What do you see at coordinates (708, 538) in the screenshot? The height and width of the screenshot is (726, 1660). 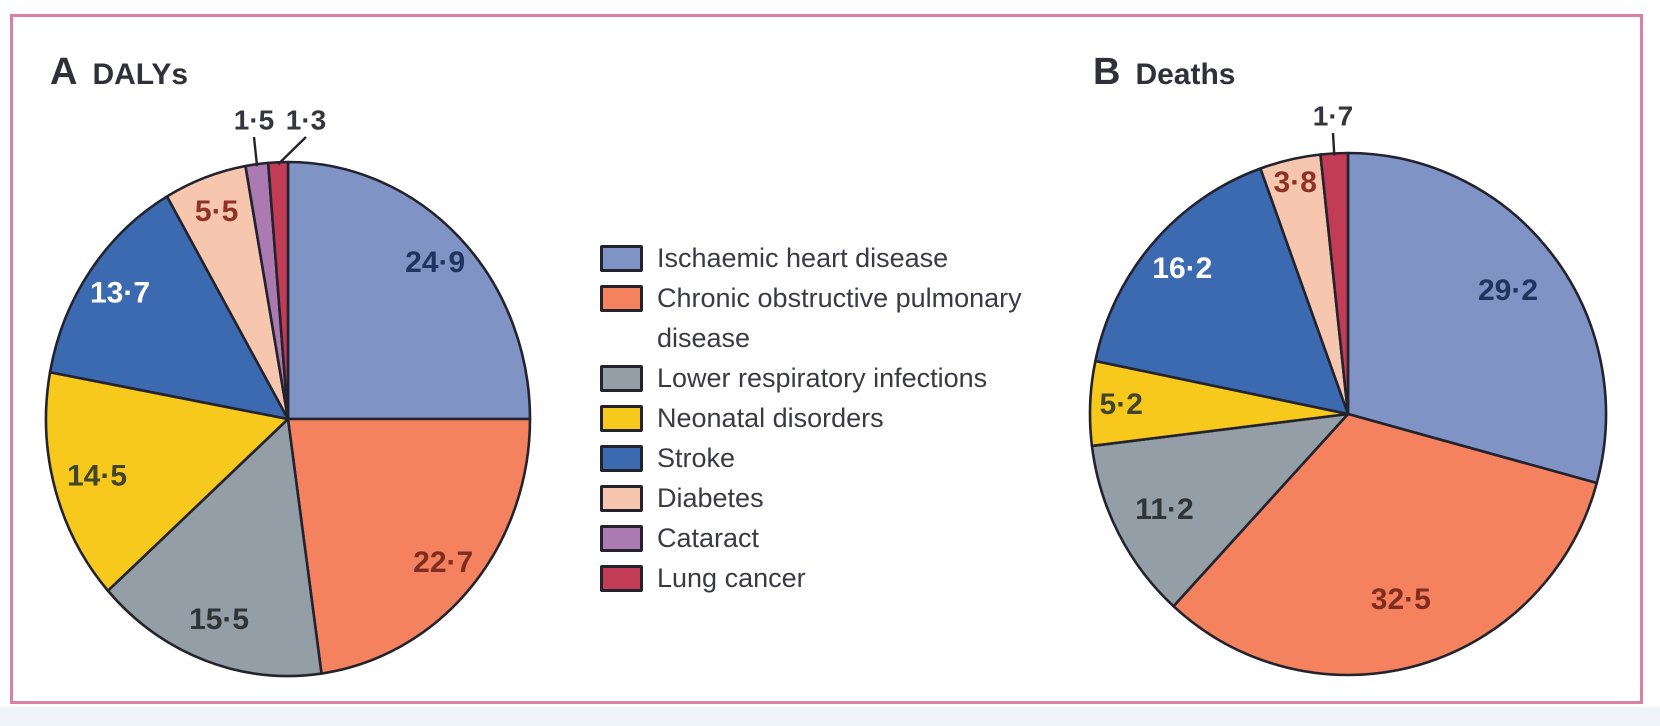 I see `legend-label-cataract: Cataract` at bounding box center [708, 538].